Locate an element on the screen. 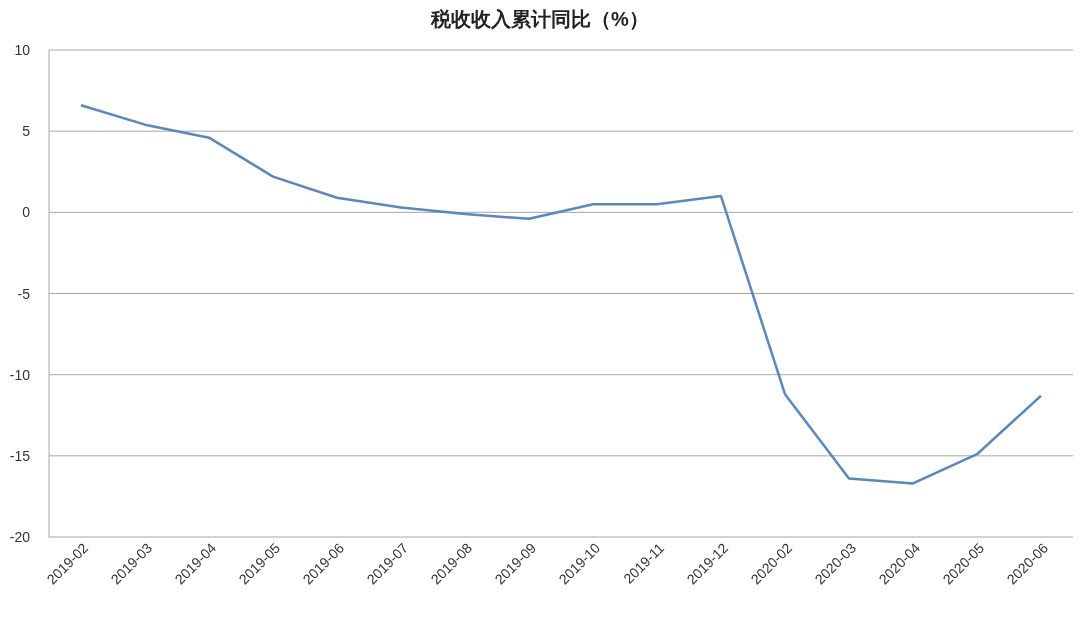  y-tick-label: -5 is located at coordinates (24, 293).